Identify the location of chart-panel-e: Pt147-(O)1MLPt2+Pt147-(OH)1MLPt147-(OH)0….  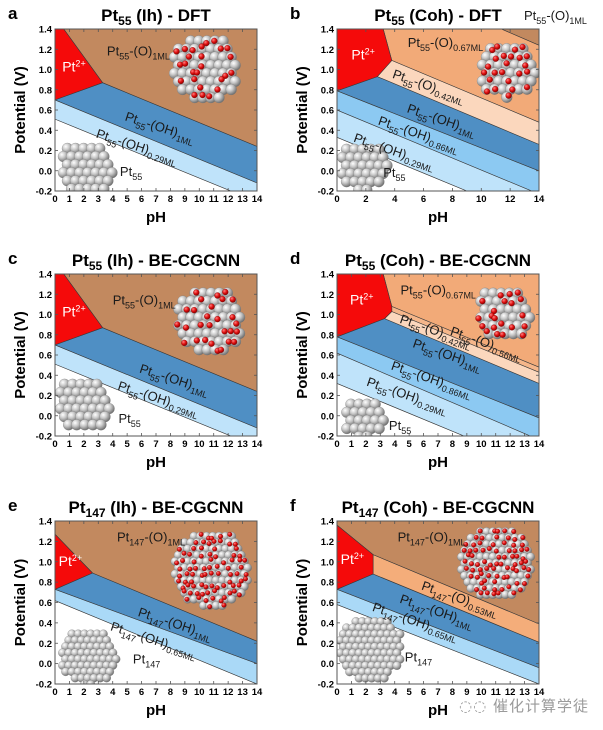
(135, 607).